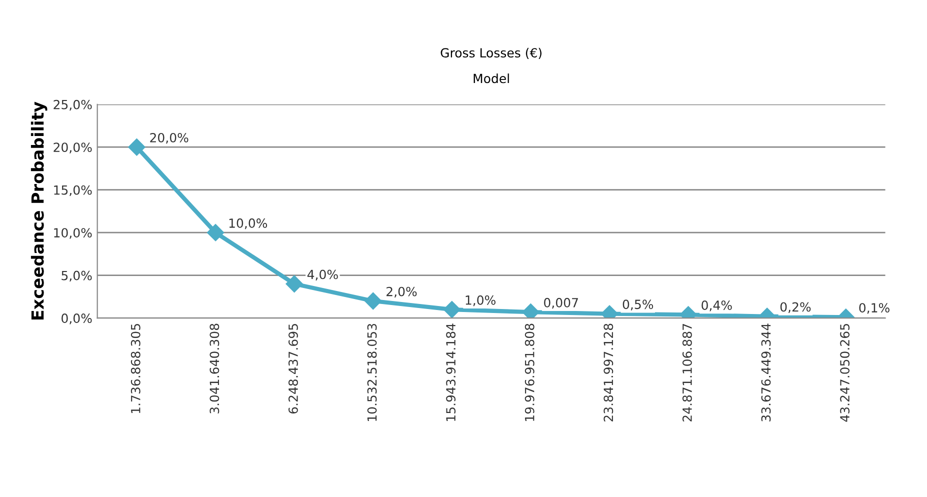 This screenshot has width=927, height=497. Describe the element at coordinates (39, 211) in the screenshot. I see `y-axis-title: Exceedance Probability` at that location.